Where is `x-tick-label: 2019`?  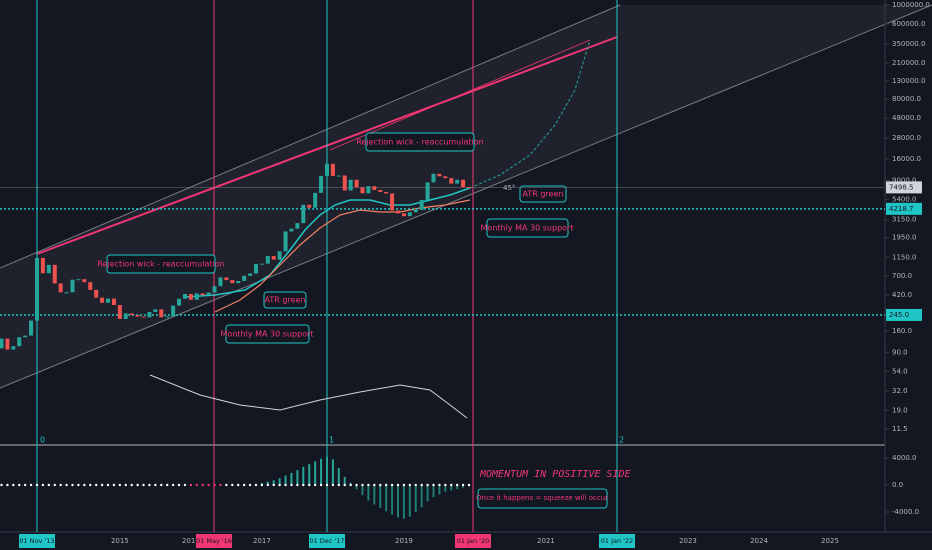 x-tick-label: 2019 is located at coordinates (404, 541).